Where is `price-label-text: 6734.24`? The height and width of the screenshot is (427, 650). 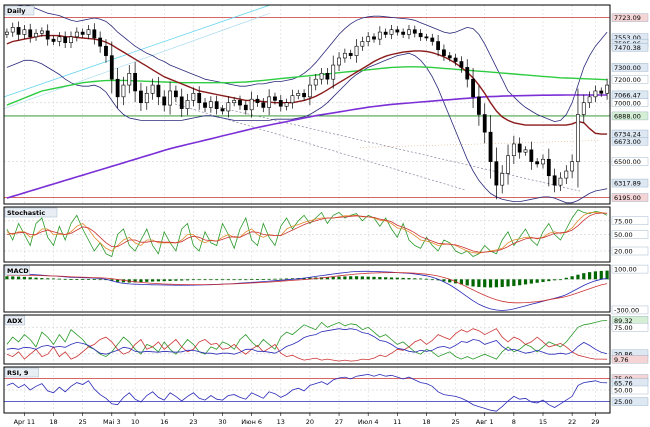 price-label-text: 6734.24 is located at coordinates (627, 135).